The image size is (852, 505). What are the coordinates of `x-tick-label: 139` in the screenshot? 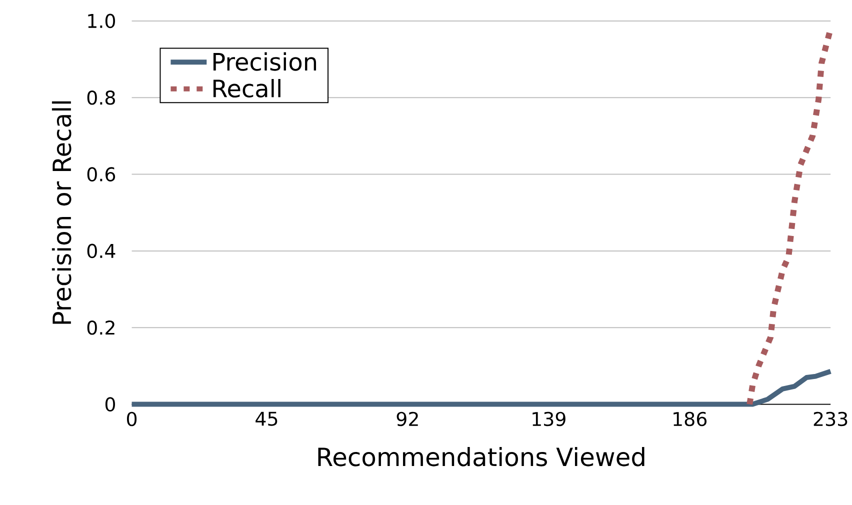 It's located at (549, 419).